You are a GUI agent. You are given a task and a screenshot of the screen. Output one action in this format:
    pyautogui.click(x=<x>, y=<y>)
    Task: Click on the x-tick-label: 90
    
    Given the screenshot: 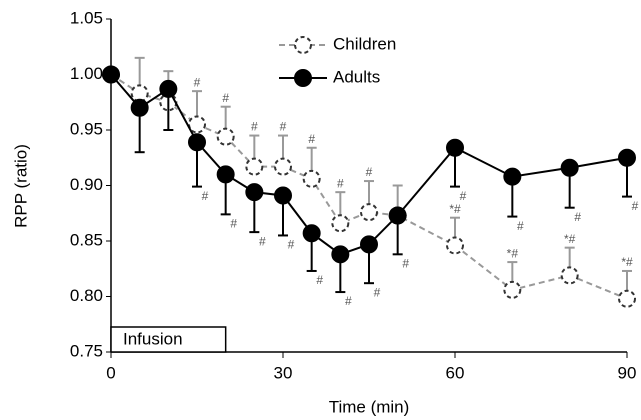 What is the action you would take?
    pyautogui.click(x=627, y=372)
    